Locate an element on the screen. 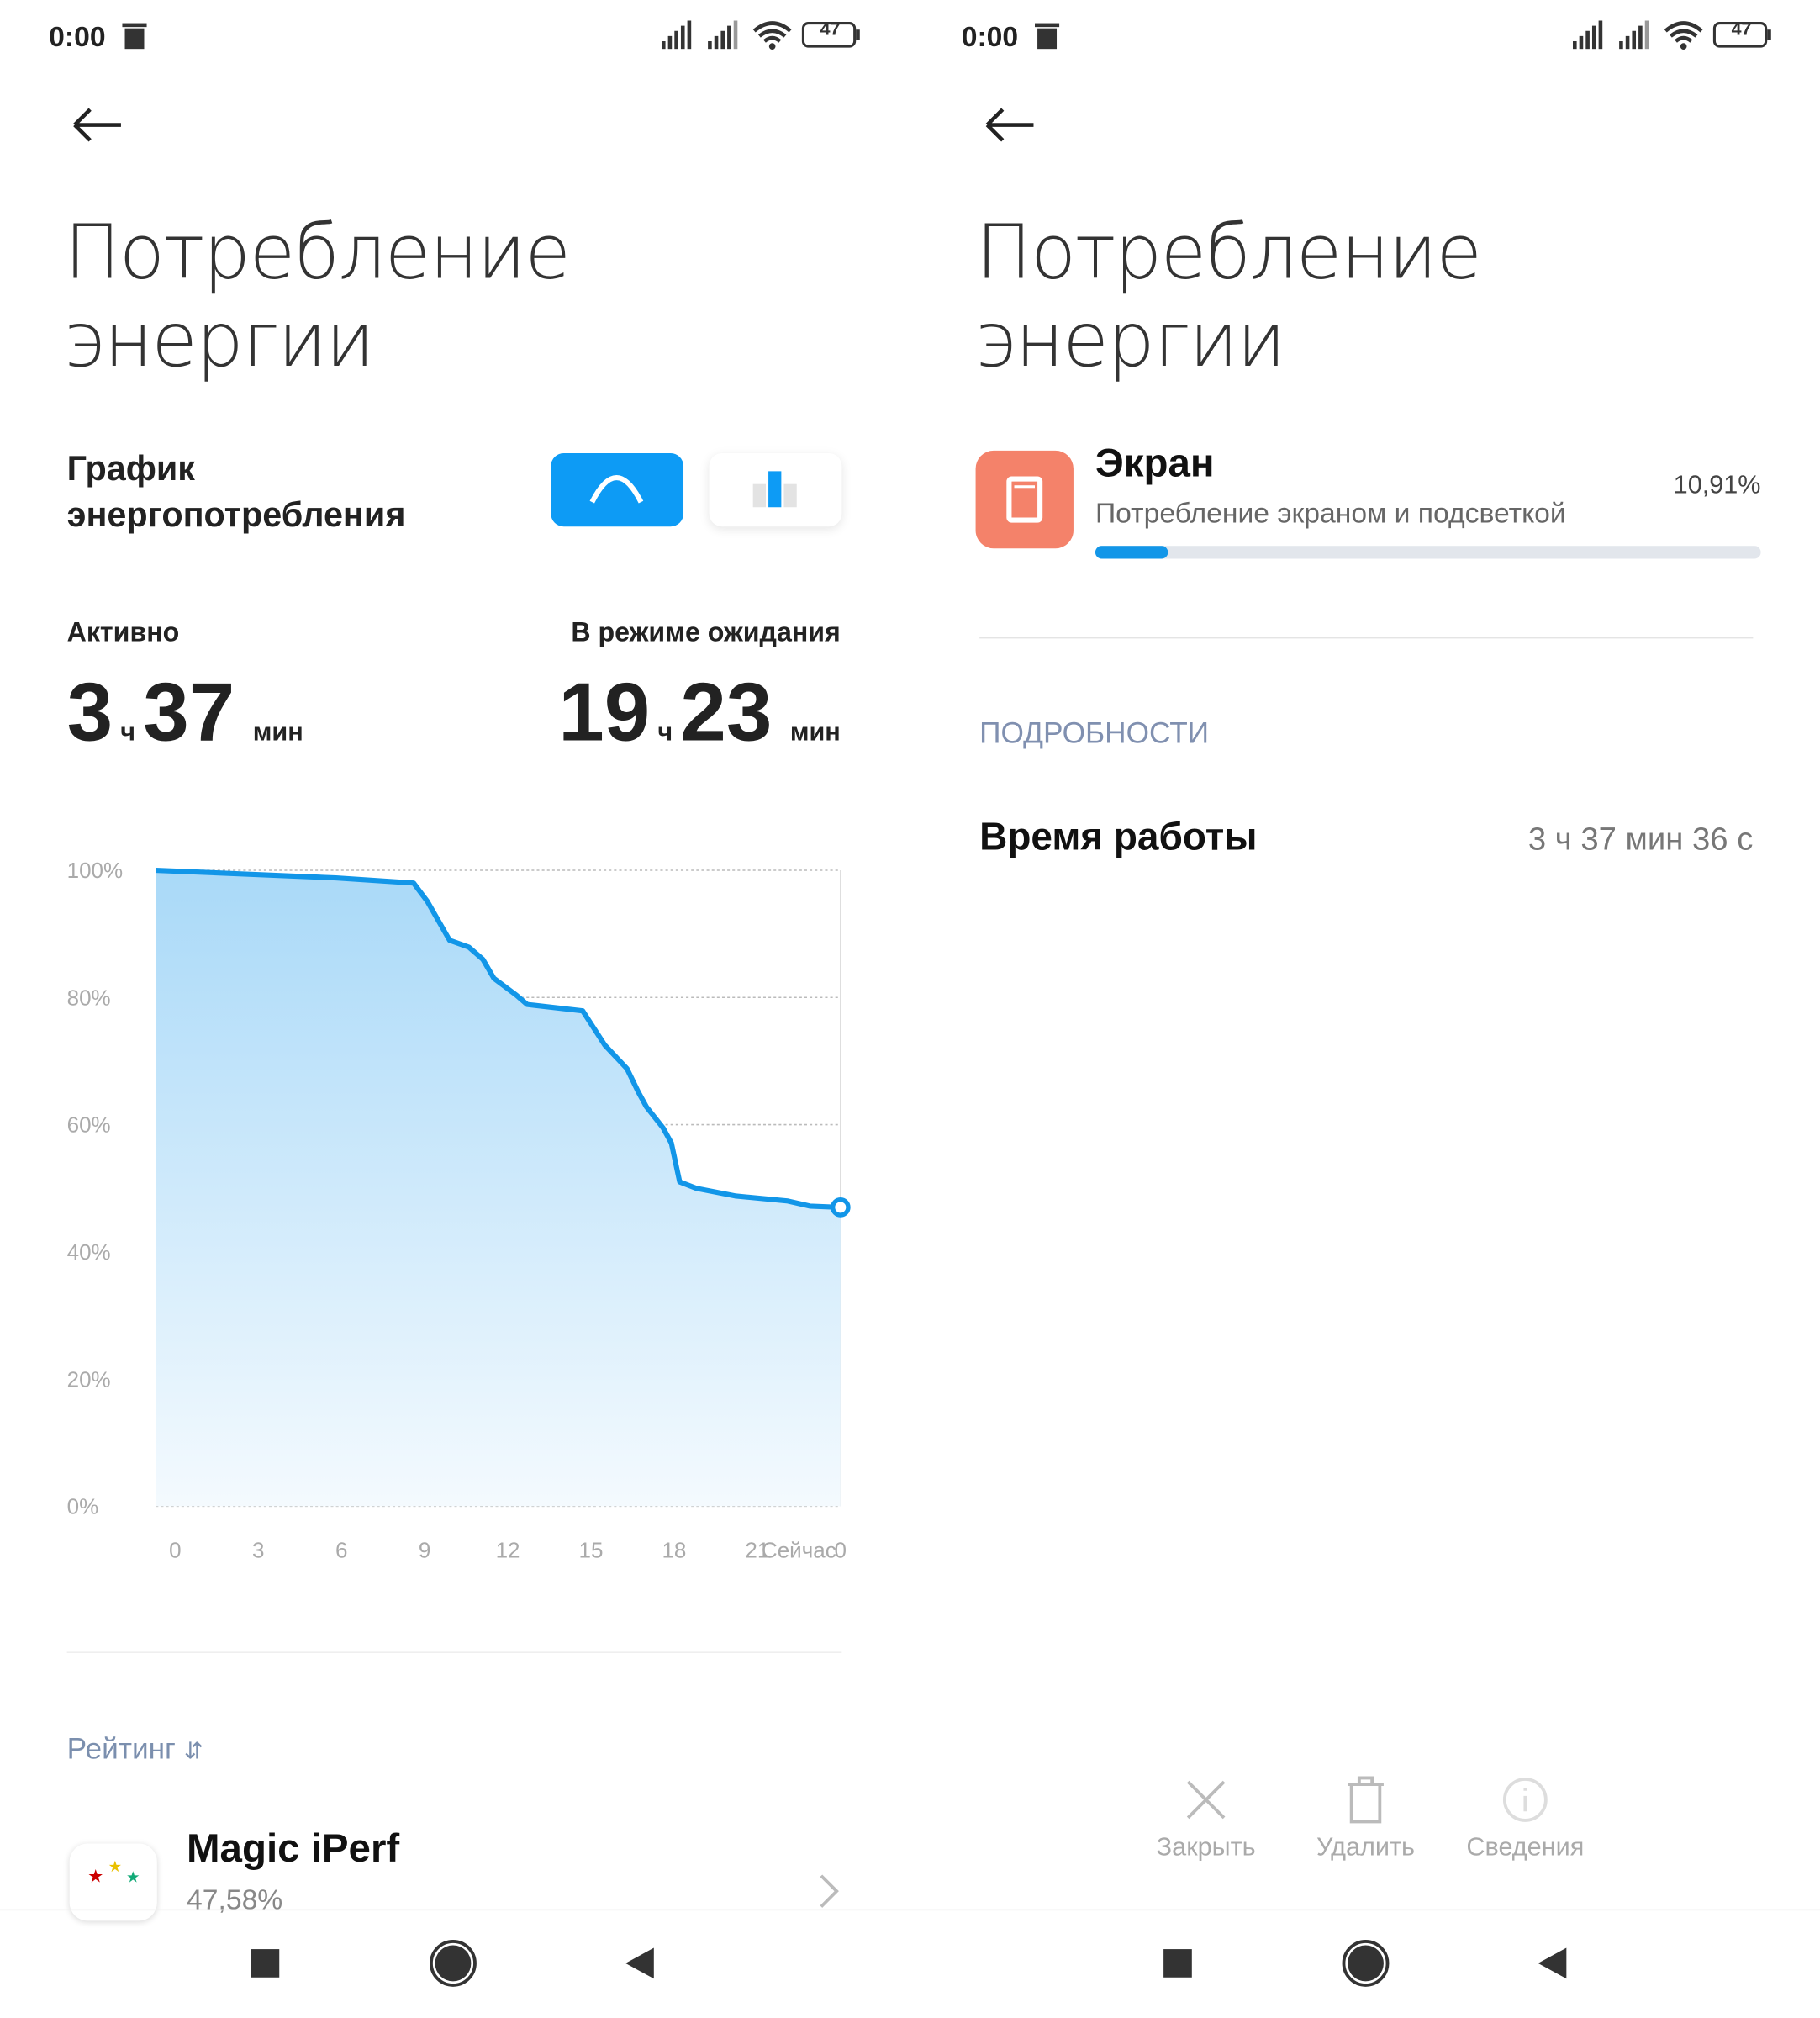 The image size is (1820, 2018). y-tick-label: 40% is located at coordinates (89, 1252).